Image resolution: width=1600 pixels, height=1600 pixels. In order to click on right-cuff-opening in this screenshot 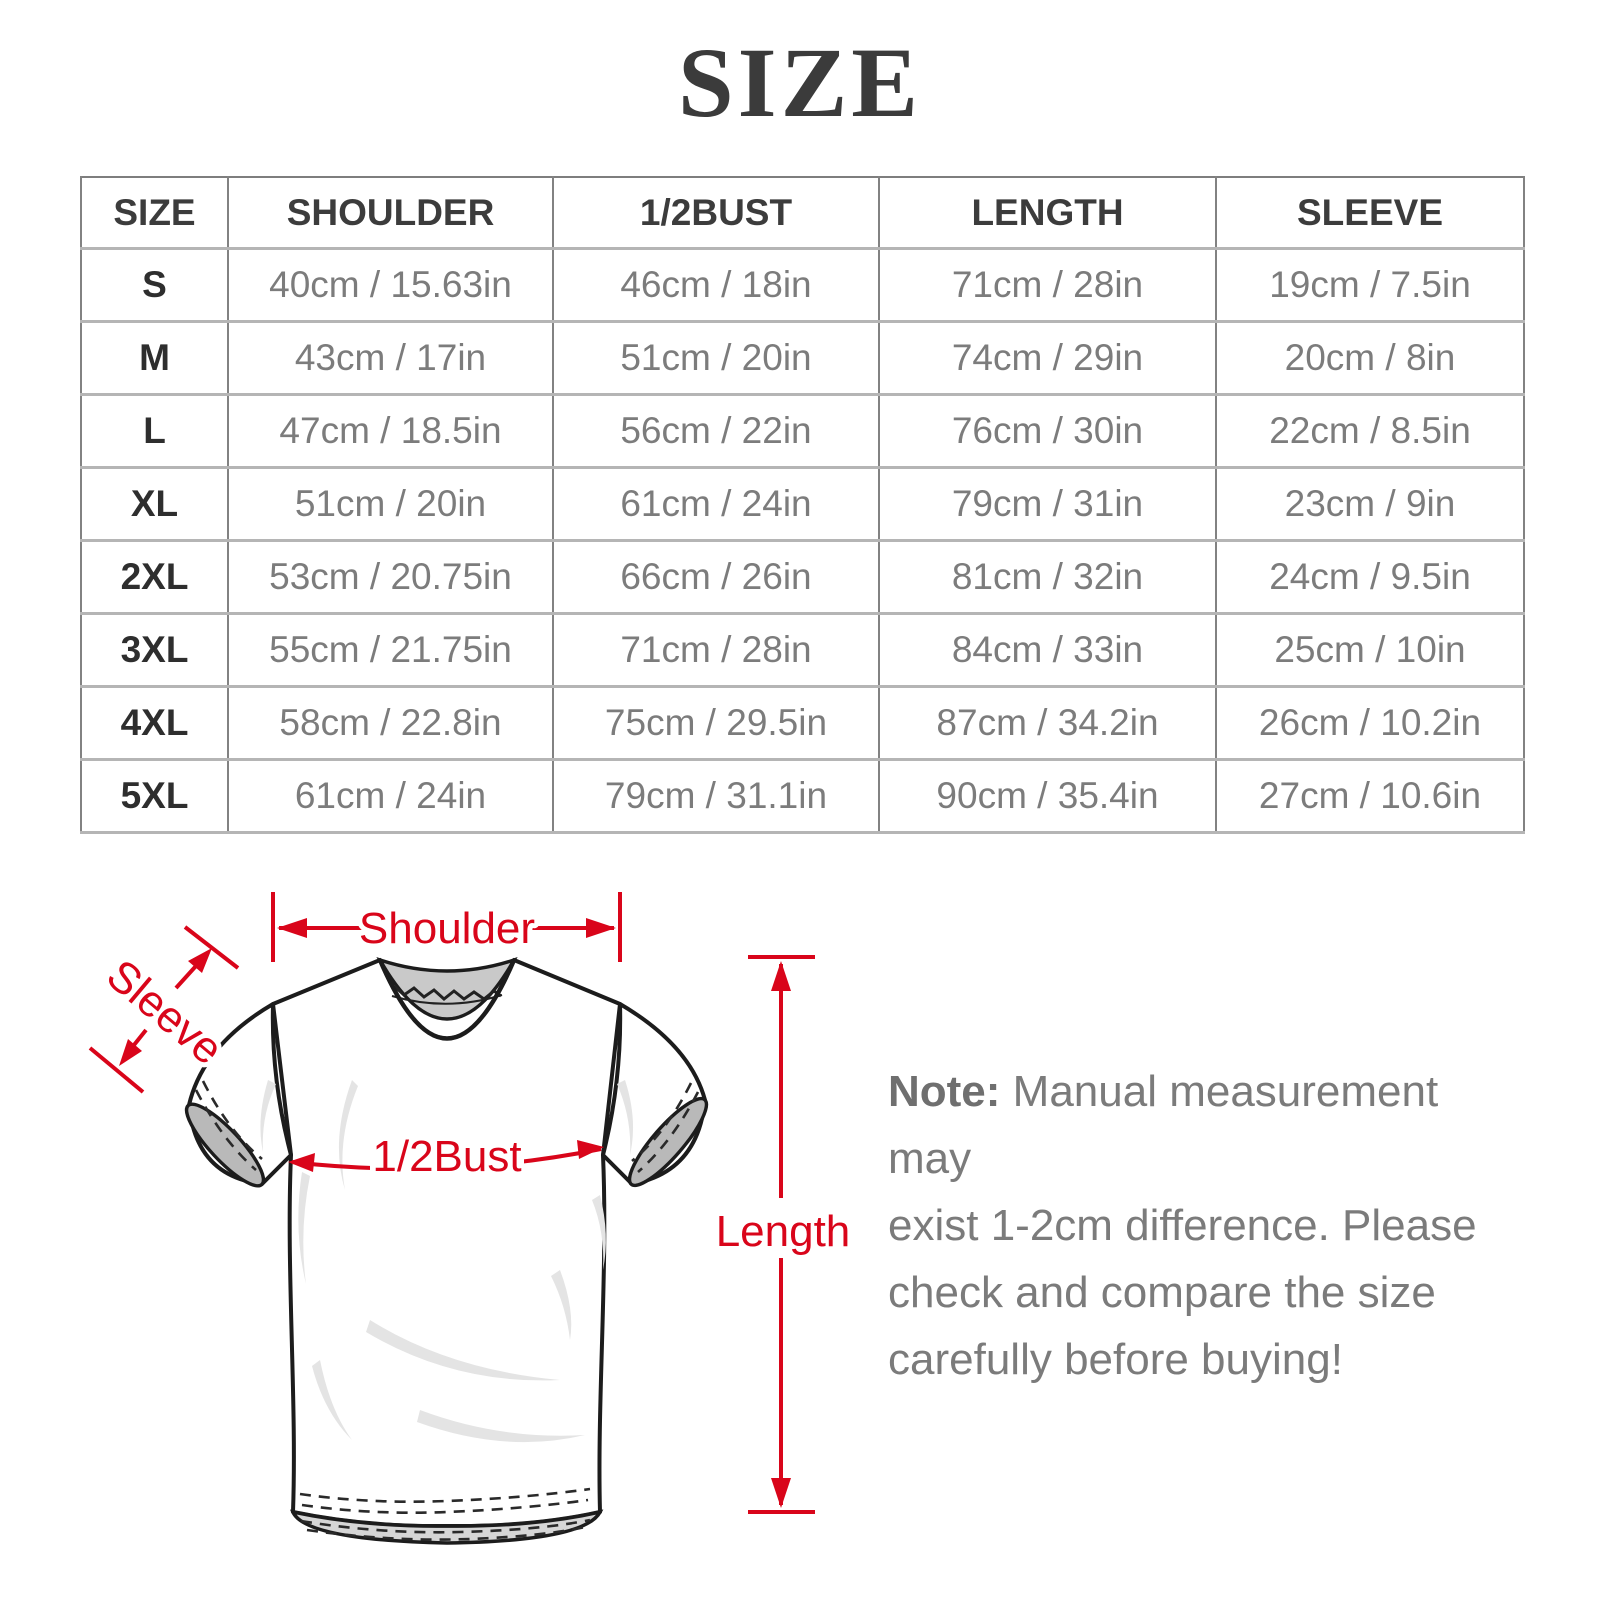, I will do `click(668, 1142)`.